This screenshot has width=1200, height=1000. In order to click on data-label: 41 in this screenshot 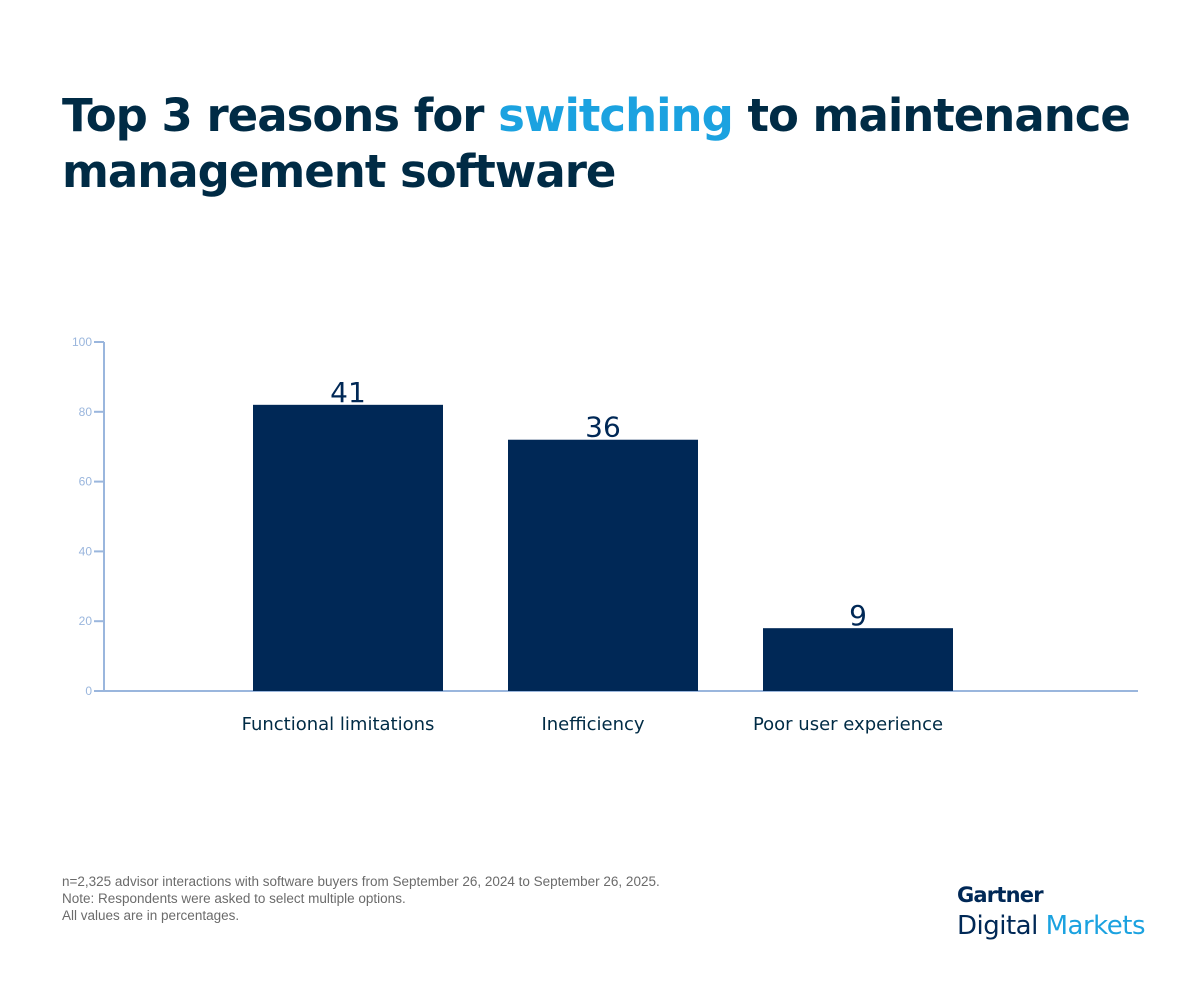, I will do `click(348, 392)`.